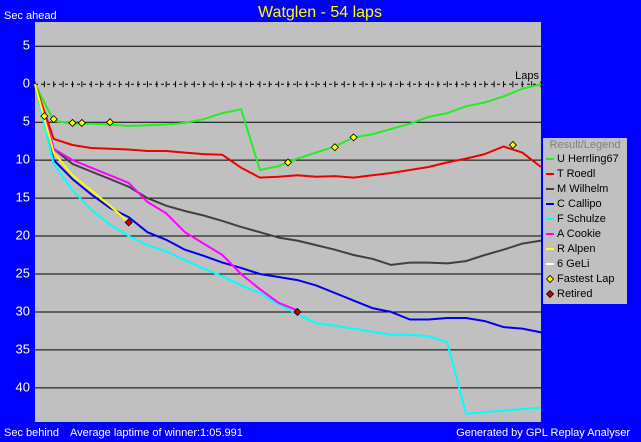 The height and width of the screenshot is (442, 641). I want to click on y-tick-label: 15, so click(23, 197).